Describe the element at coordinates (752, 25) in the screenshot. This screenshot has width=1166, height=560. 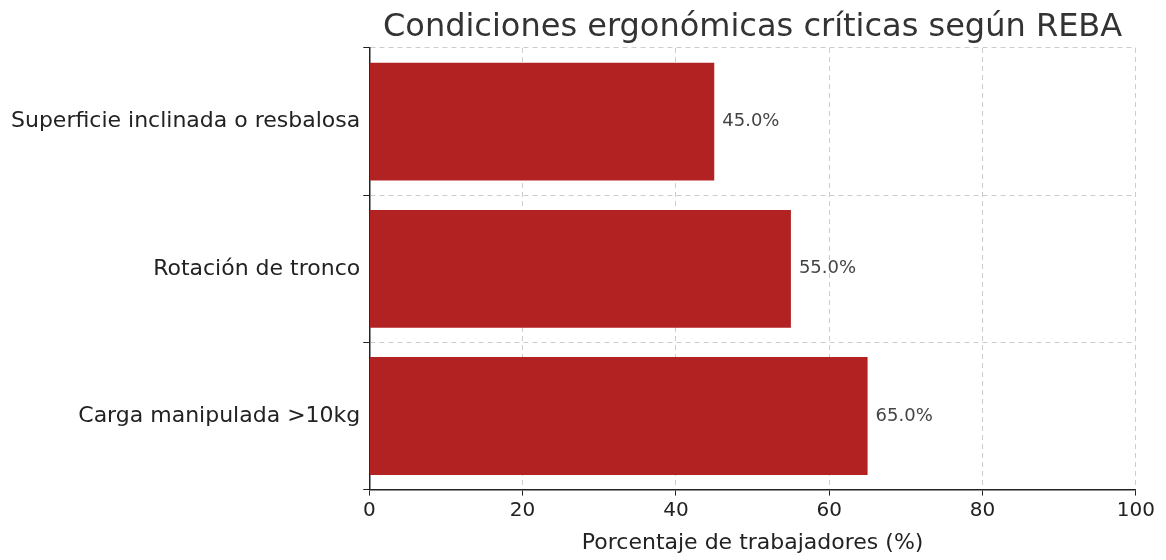
I see `chart-title: Condiciones ergonómicas críticas según REBA` at that location.